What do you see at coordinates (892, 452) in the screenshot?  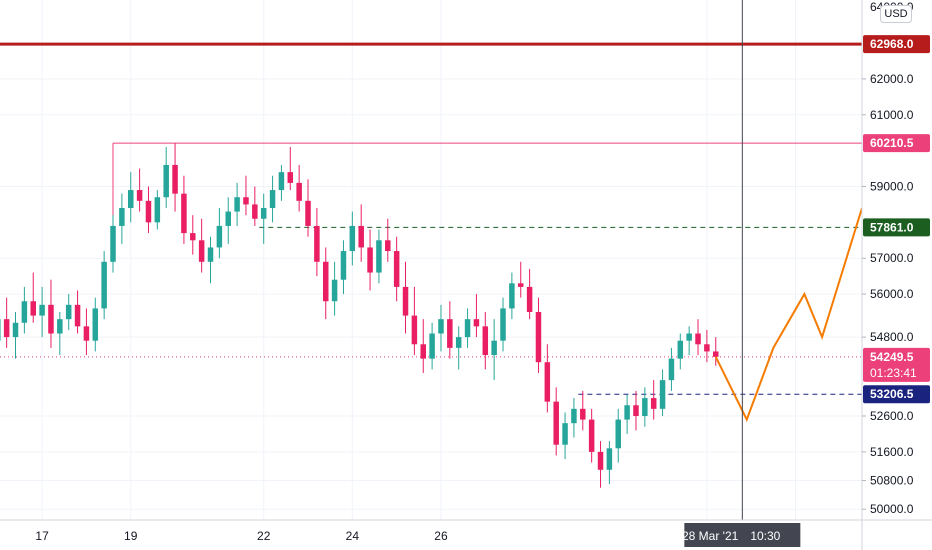 I see `price-tick-label: 51600.0` at bounding box center [892, 452].